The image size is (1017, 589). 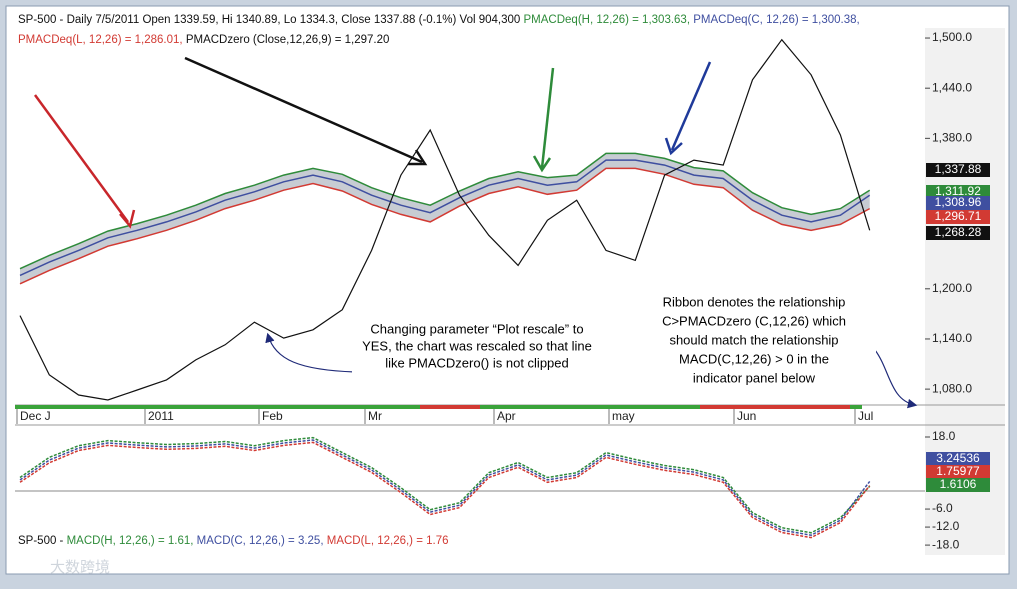 What do you see at coordinates (288, 40) in the screenshot?
I see `header-part: PMACDzero (Close,12,26,9) = 1,297.20` at bounding box center [288, 40].